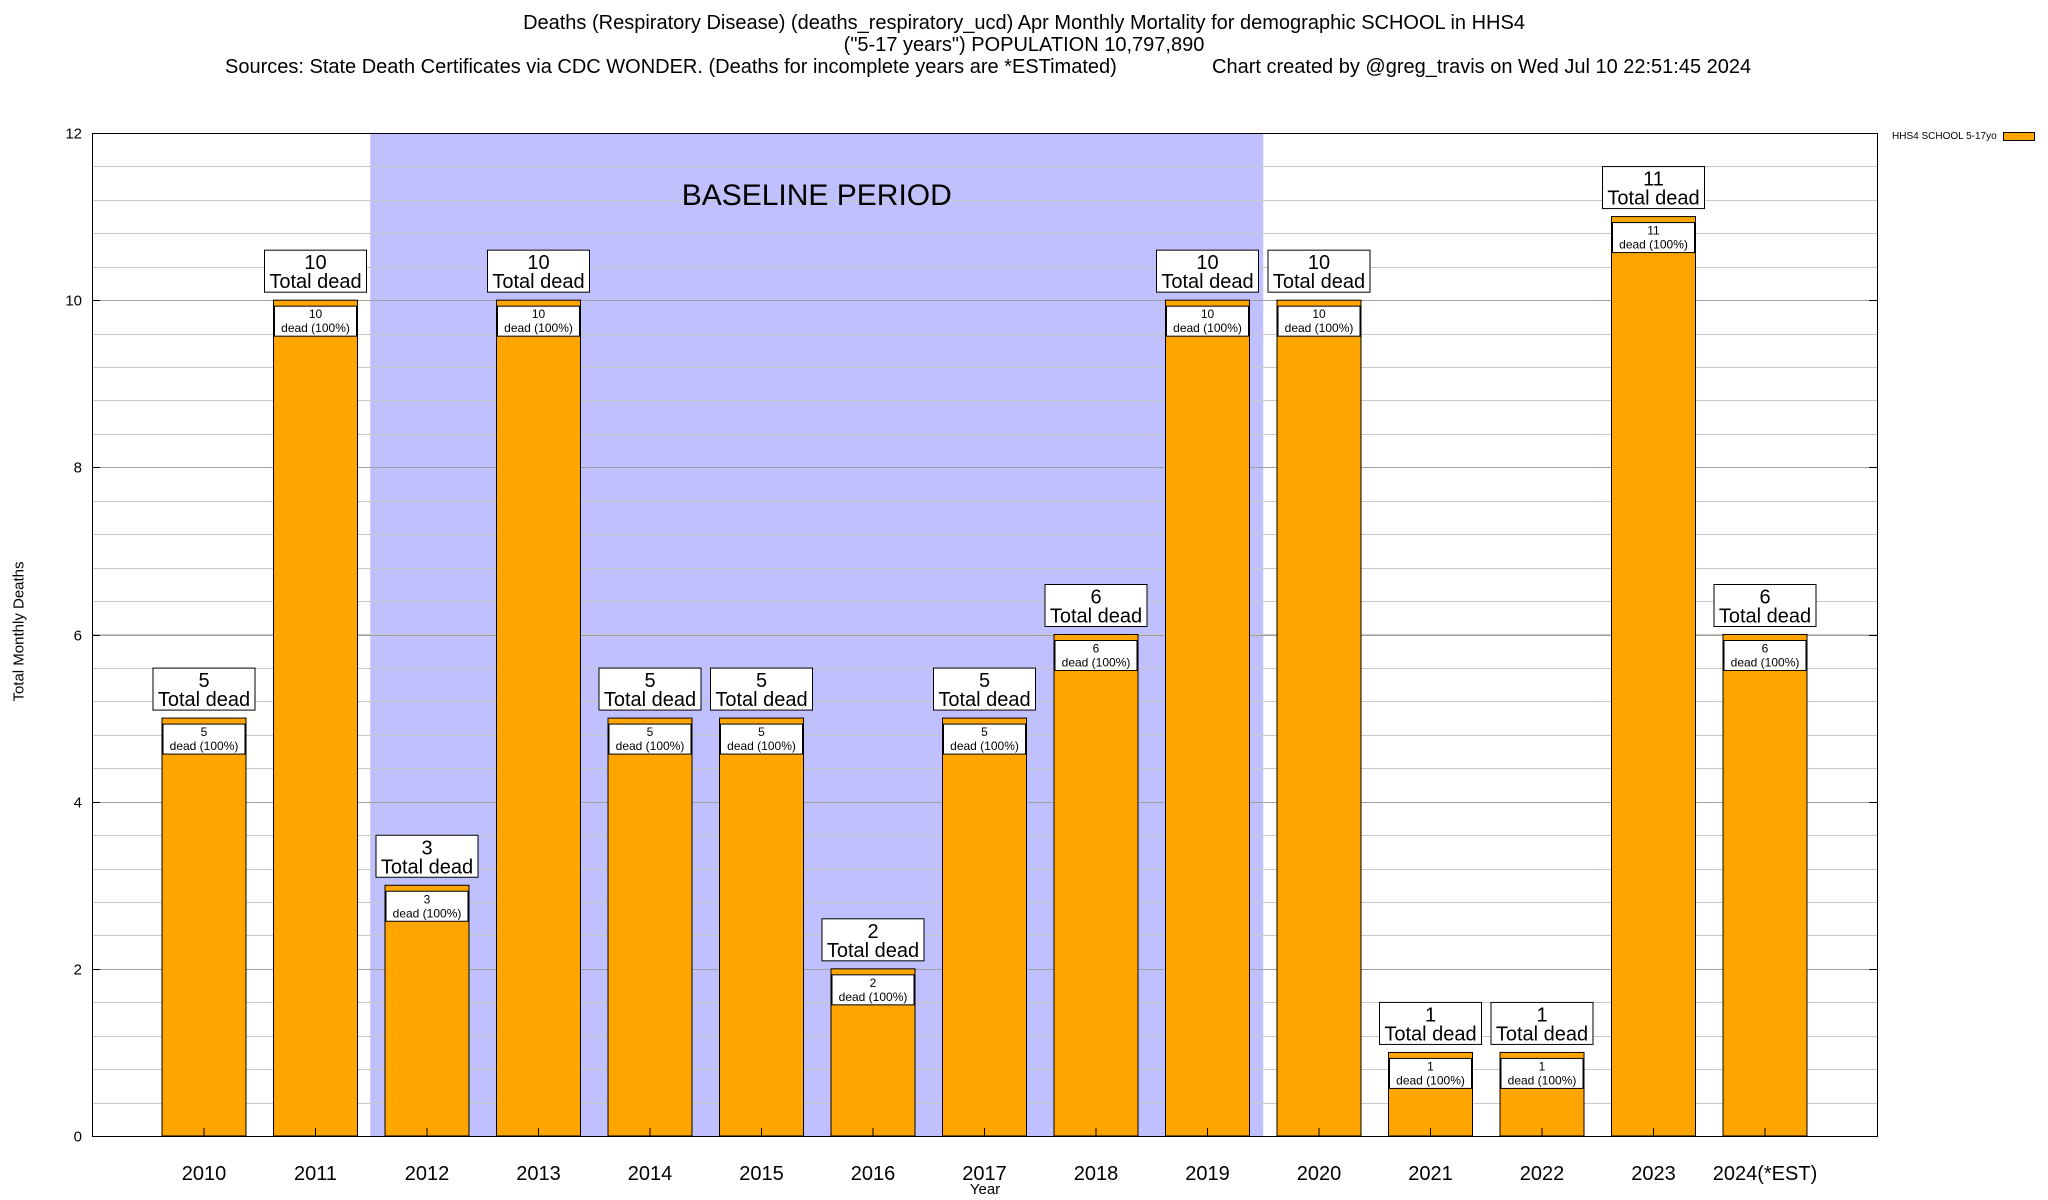 Image resolution: width=2048 pixels, height=1200 pixels. I want to click on x-tick-label: 2011, so click(315, 1174).